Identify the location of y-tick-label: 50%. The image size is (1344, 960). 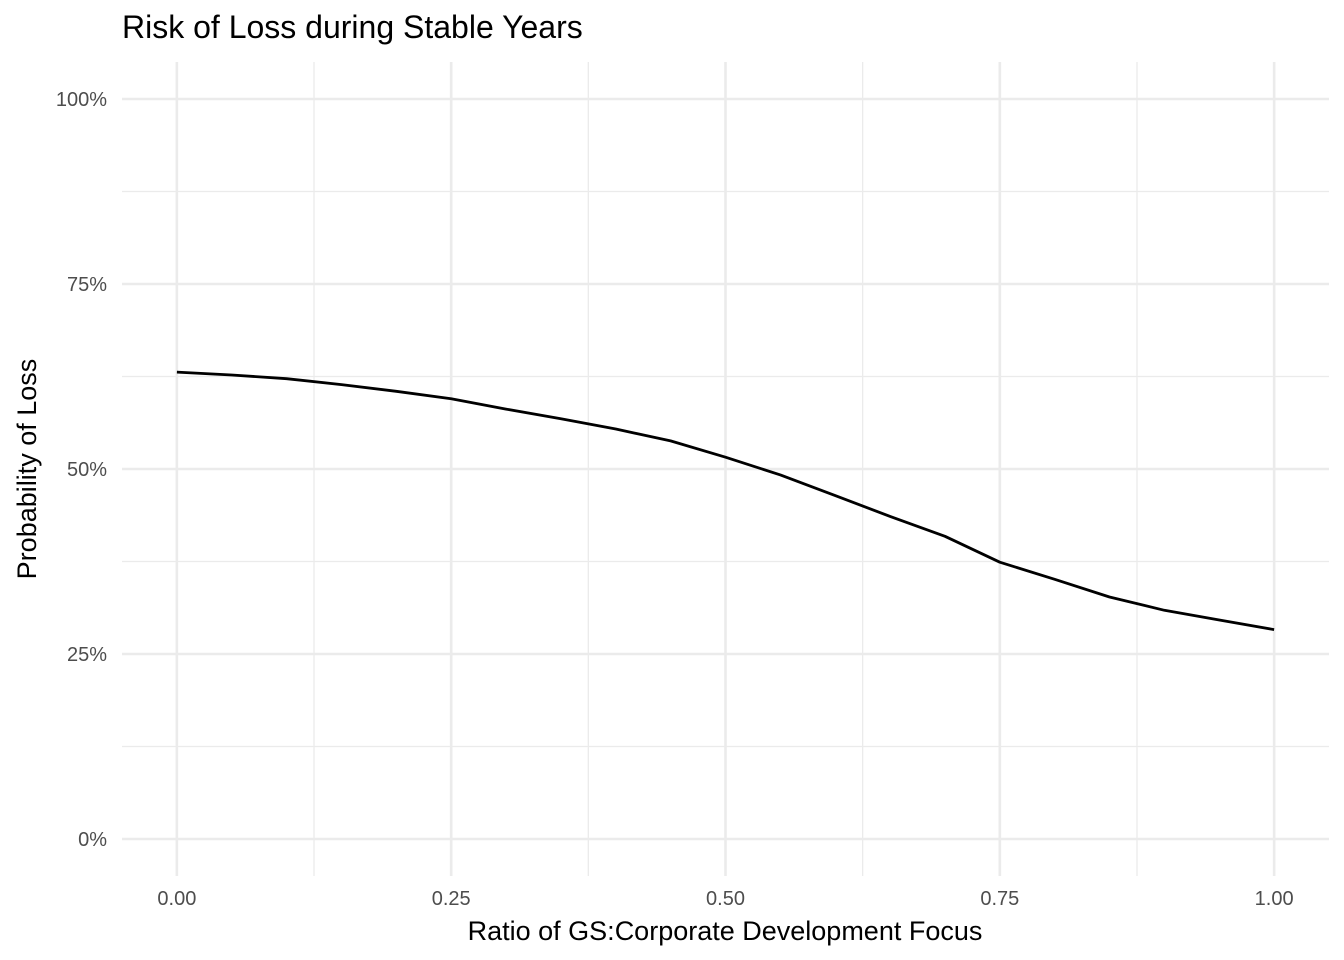
(87, 470).